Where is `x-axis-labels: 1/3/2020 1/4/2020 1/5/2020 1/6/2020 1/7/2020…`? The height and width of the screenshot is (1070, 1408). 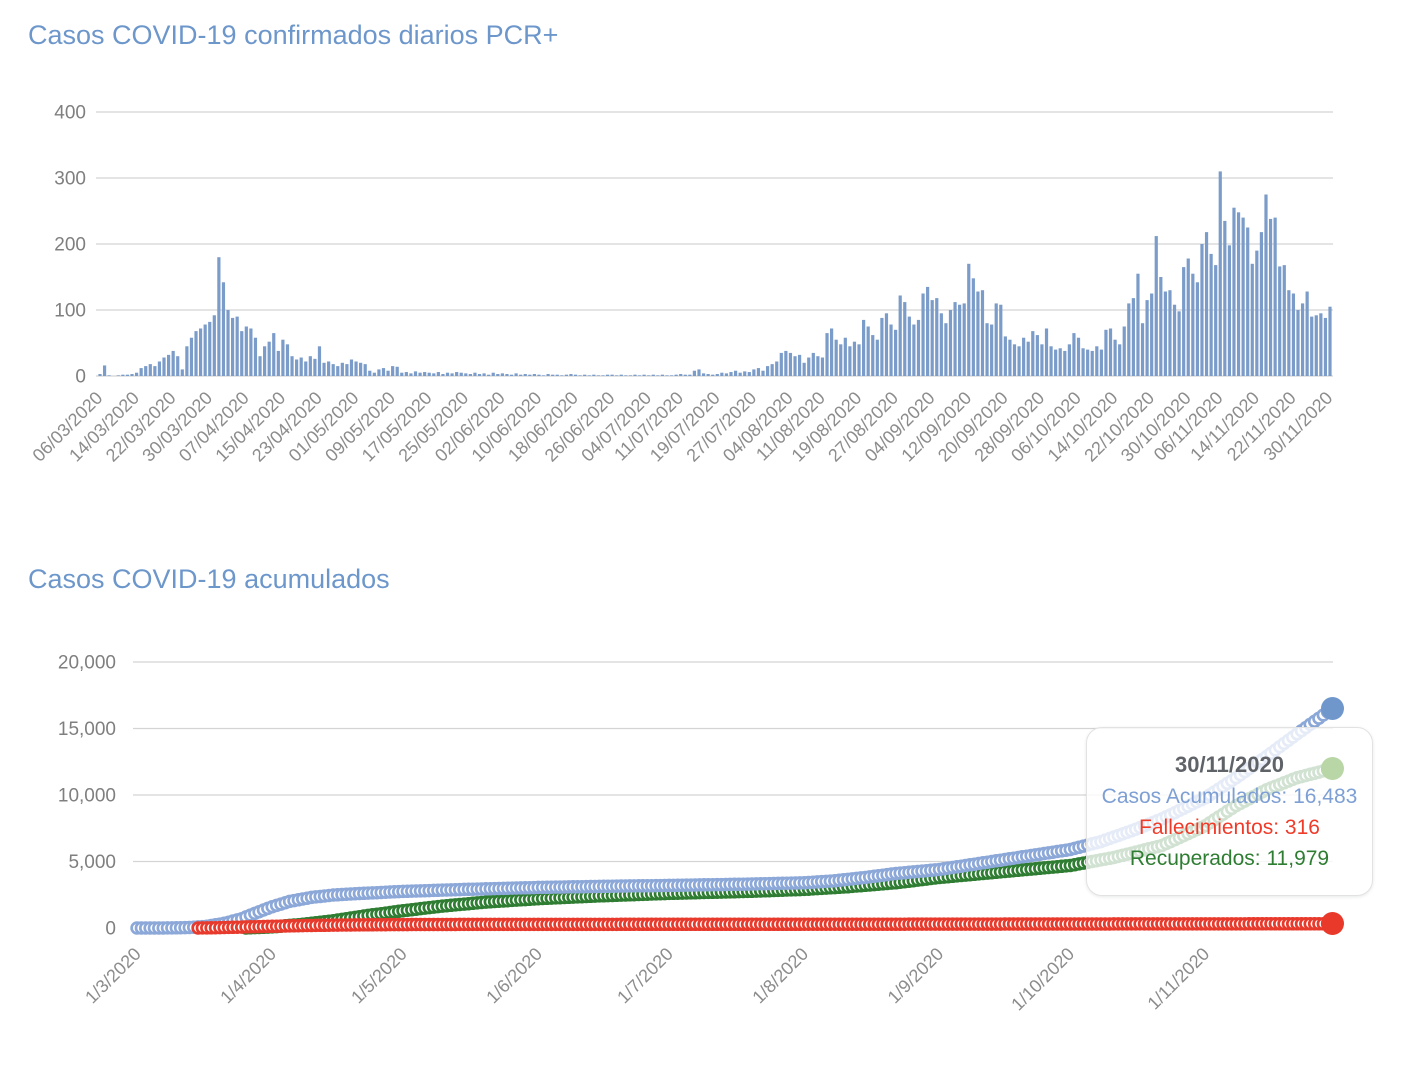
x-axis-labels: 1/3/2020 1/4/2020 1/5/2020 1/6/2020 1/7/2020… is located at coordinates (647, 979).